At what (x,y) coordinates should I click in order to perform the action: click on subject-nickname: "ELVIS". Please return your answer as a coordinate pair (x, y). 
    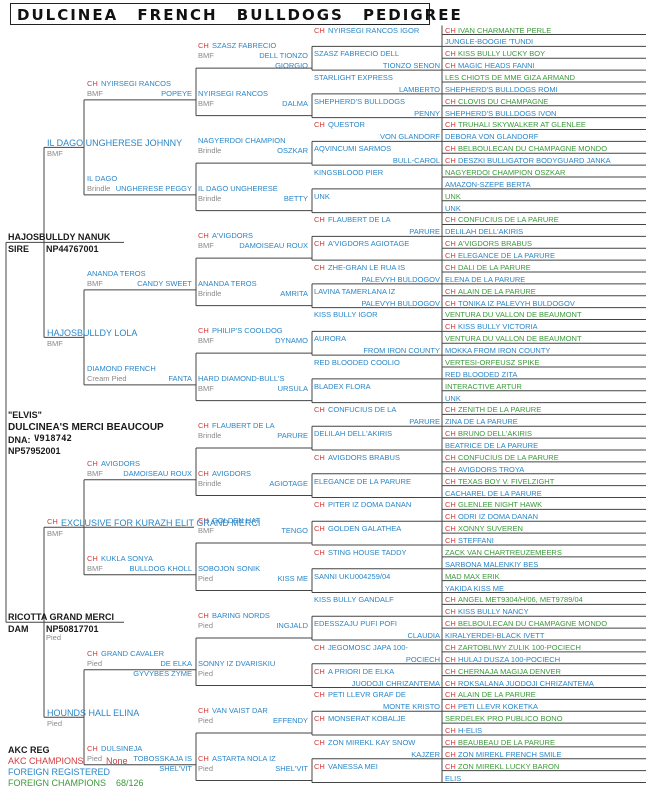
    Looking at the image, I should click on (25, 415).